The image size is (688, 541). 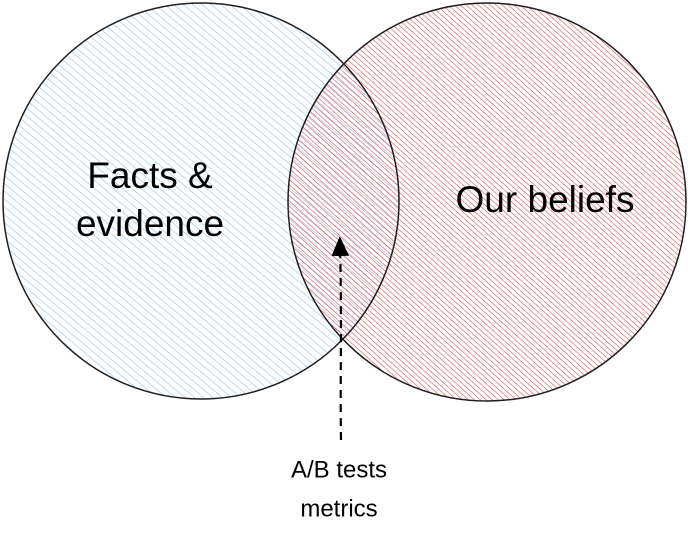 I want to click on node-label: evidence, so click(x=150, y=223).